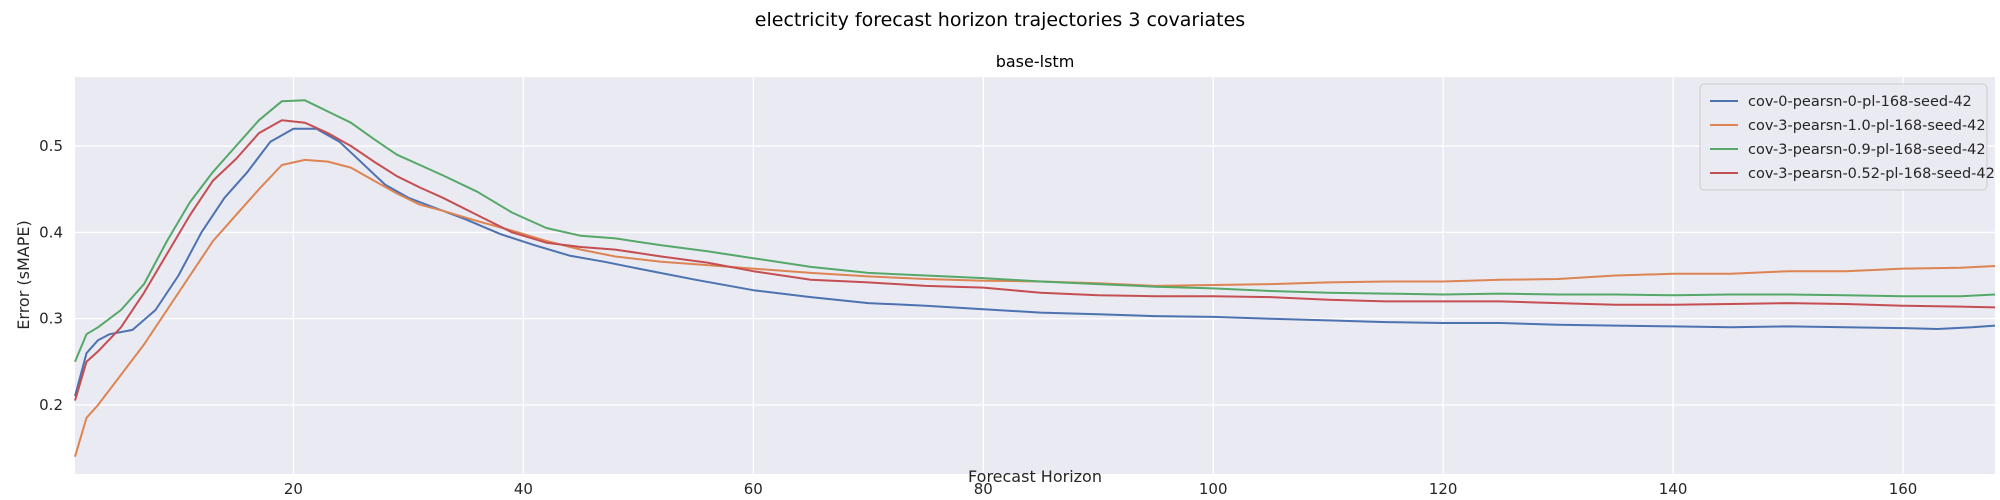 This screenshot has height=500, width=2000. Describe the element at coordinates (51, 232) in the screenshot. I see `y-tick-label: 0.4` at that location.